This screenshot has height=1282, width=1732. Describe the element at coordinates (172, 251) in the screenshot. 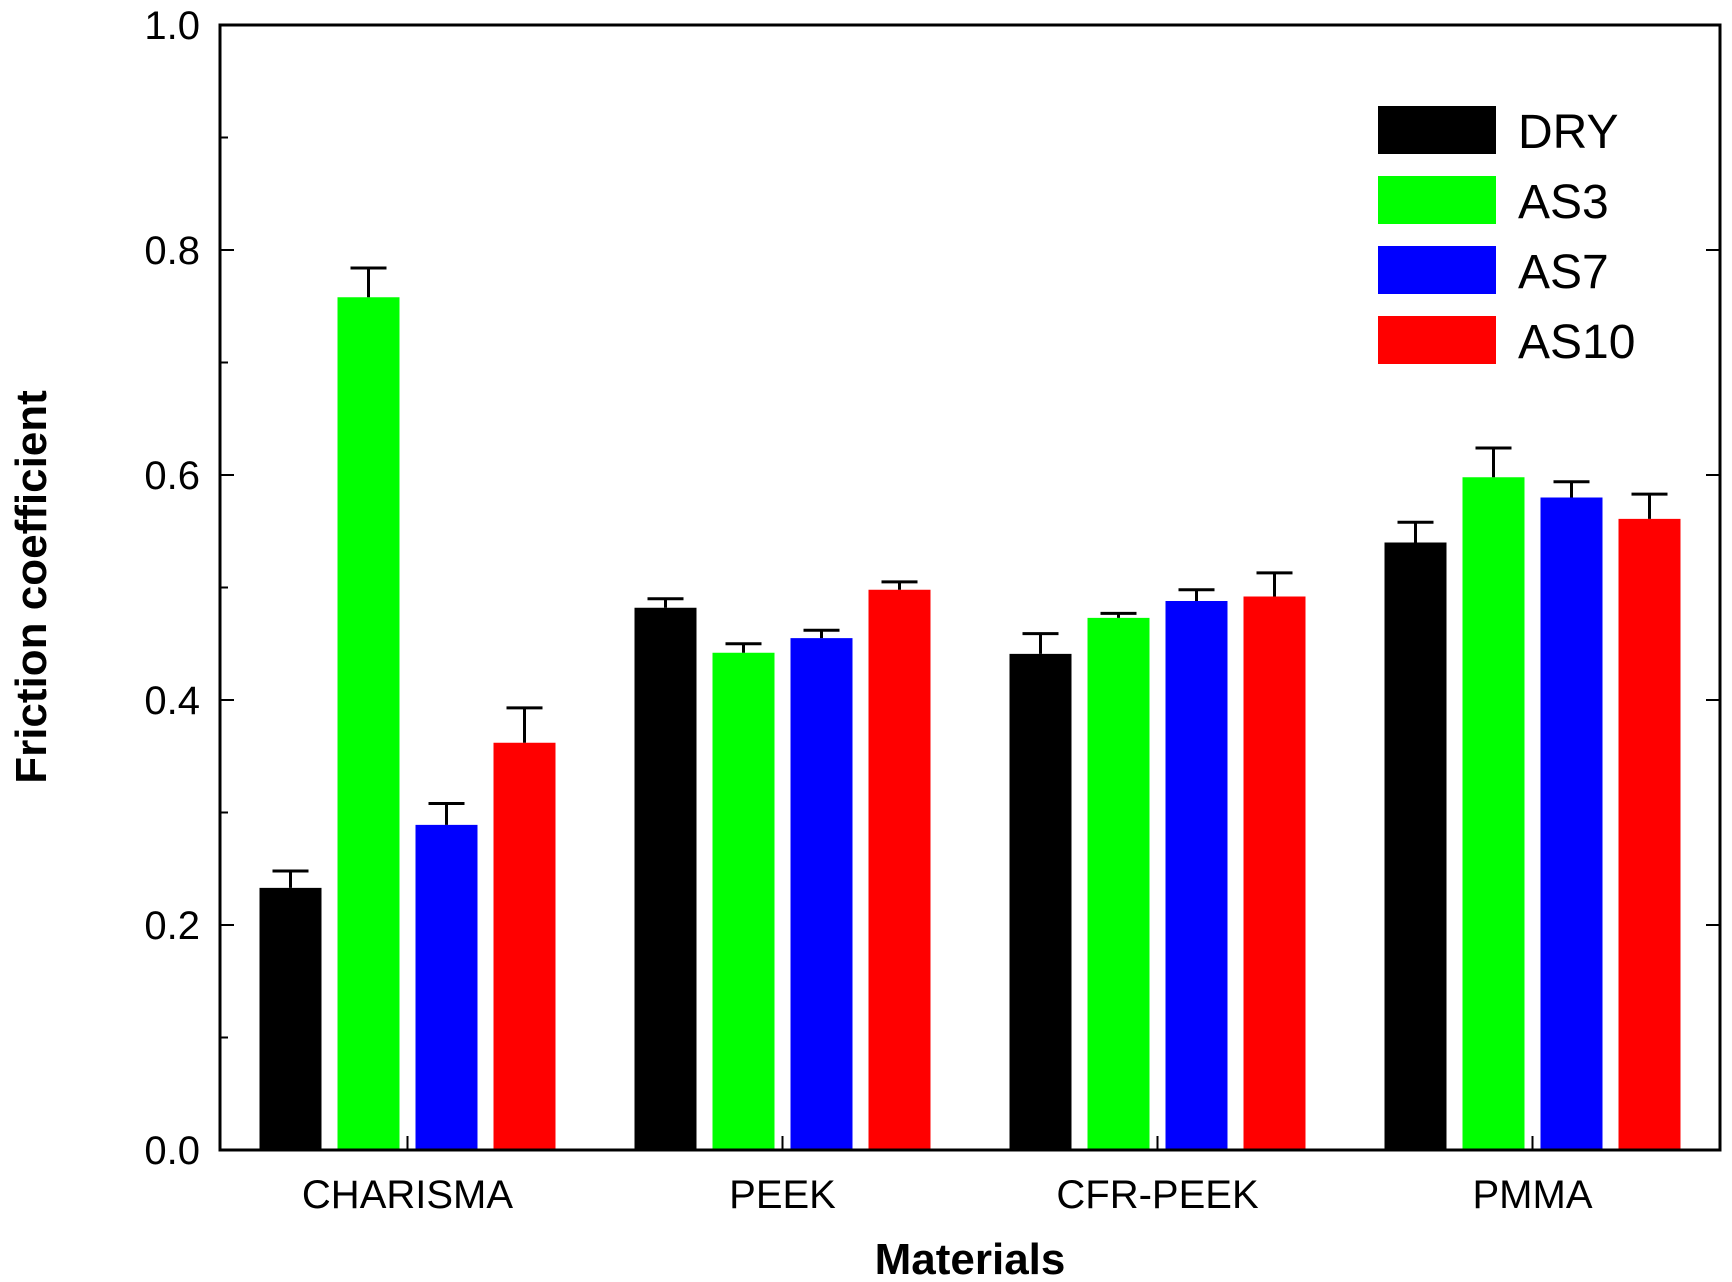

I see `y-tick-label: 0.8` at that location.